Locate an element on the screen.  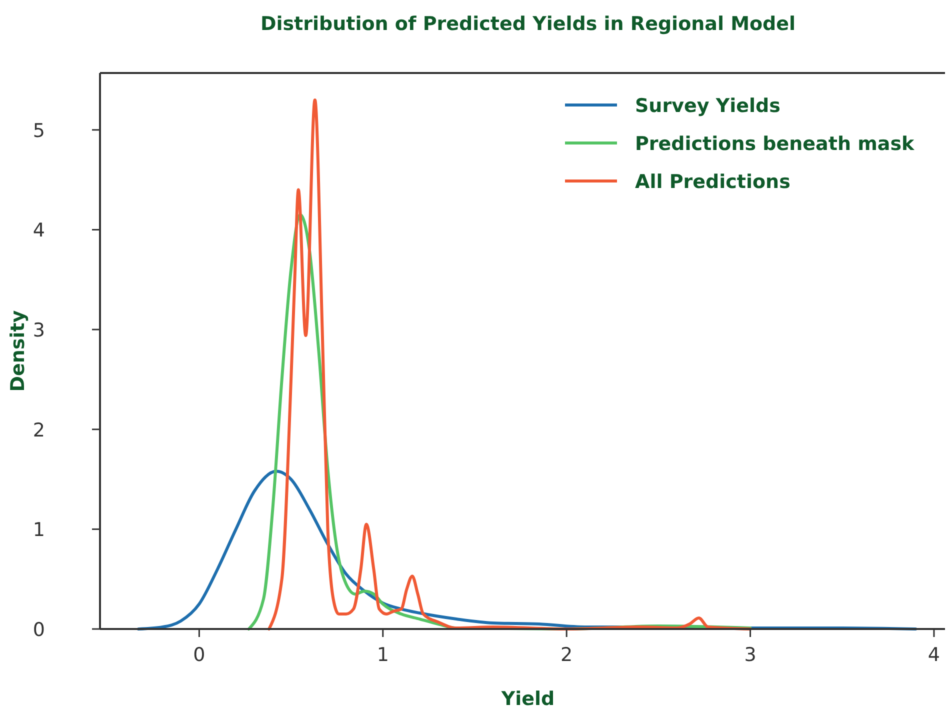
x-tick-label: 3 is located at coordinates (750, 655).